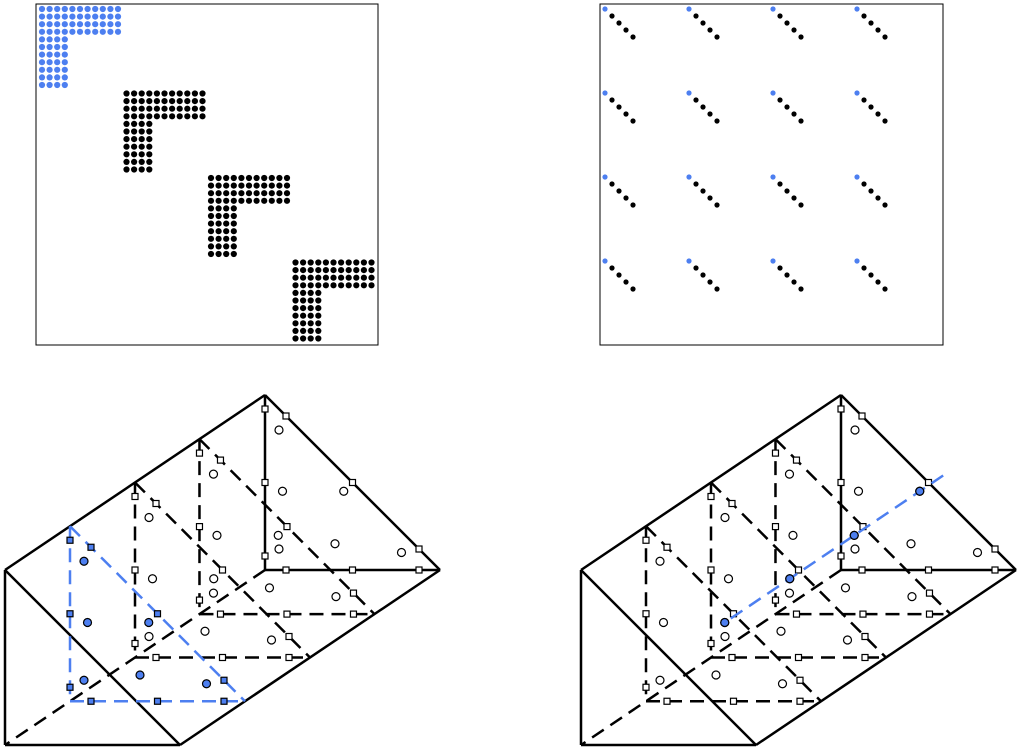  What do you see at coordinates (140, 675) in the screenshot?
I see `highlight-node-circle` at bounding box center [140, 675].